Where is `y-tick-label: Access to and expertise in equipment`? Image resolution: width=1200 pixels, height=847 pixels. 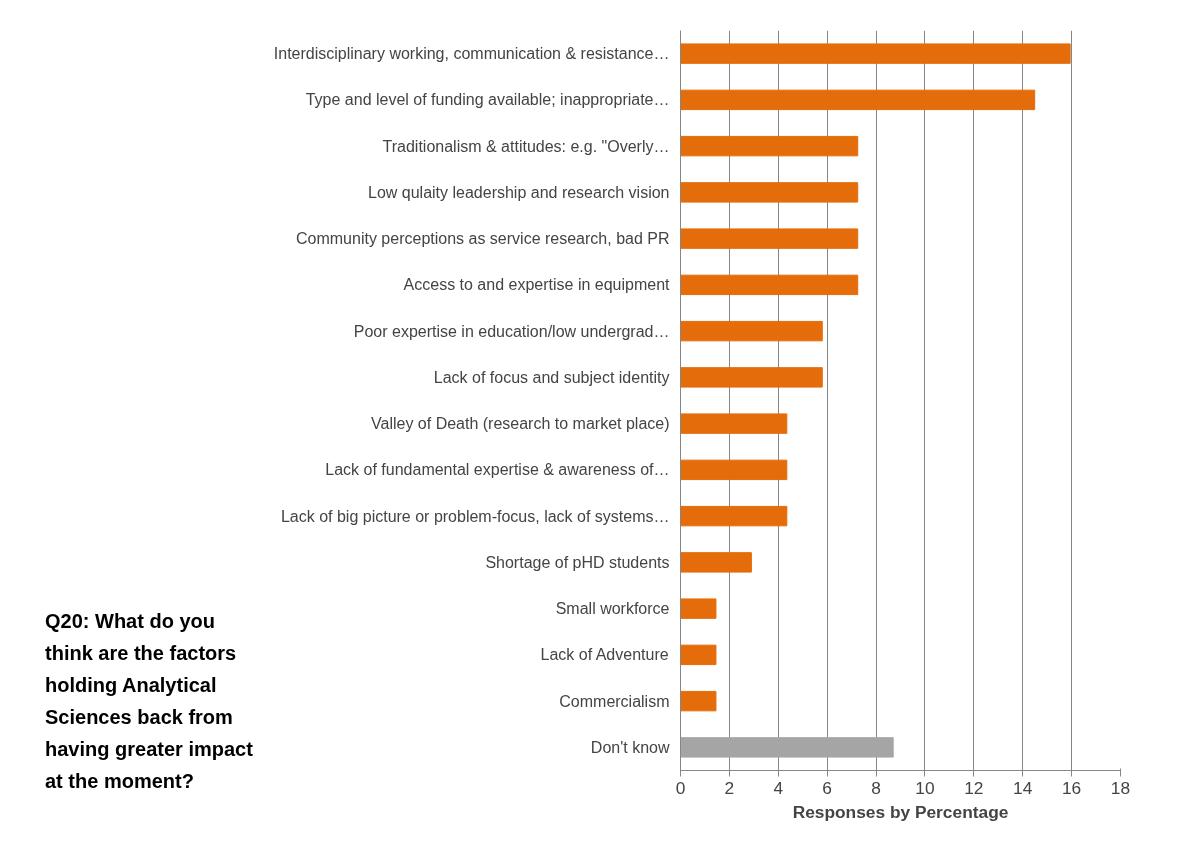
y-tick-label: Access to and expertise in equipment is located at coordinates (537, 285).